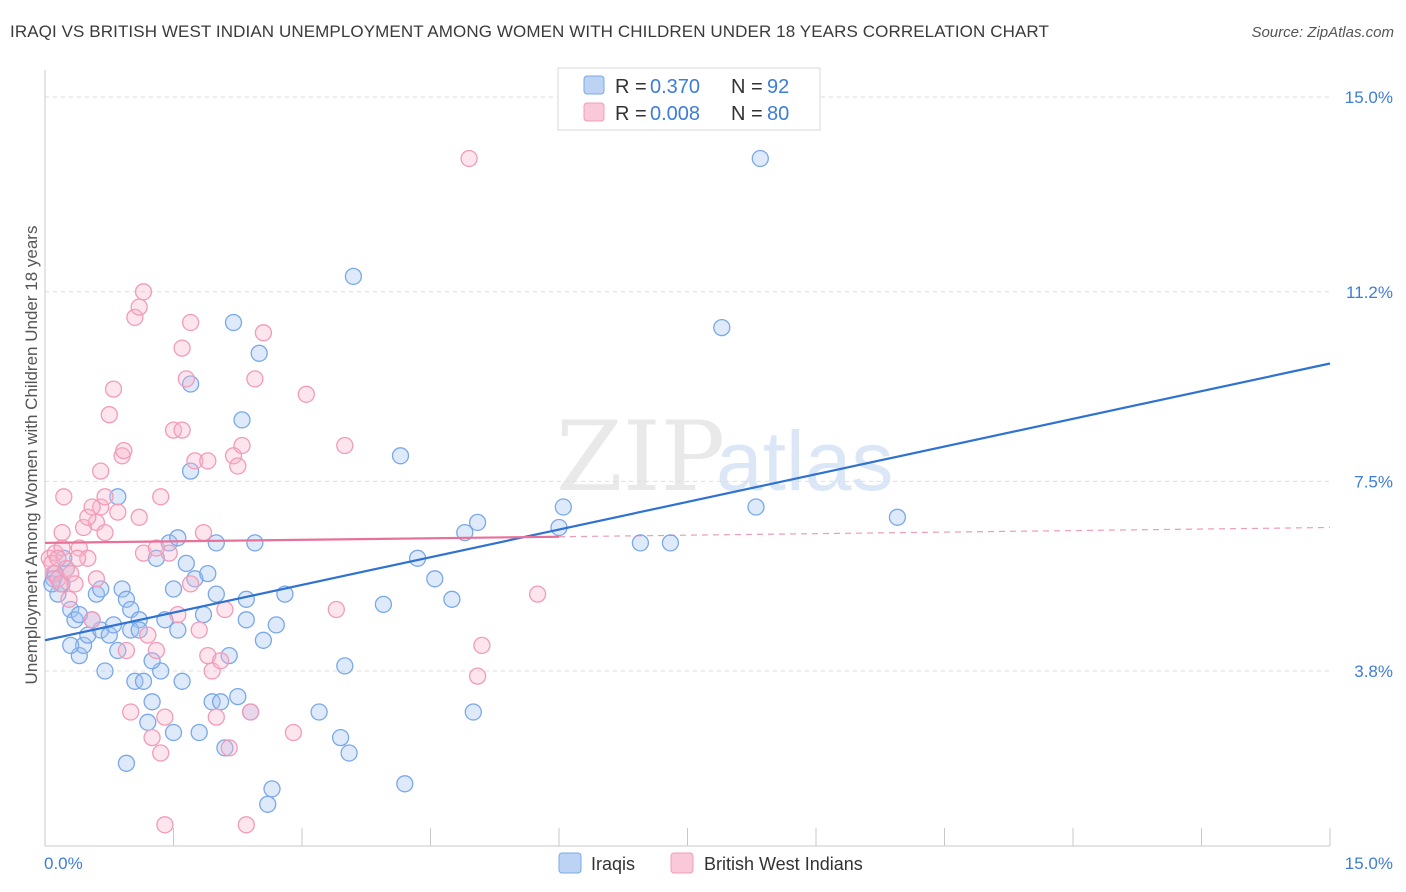 The width and height of the screenshot is (1406, 892). Describe the element at coordinates (778, 114) in the screenshot. I see `legend-n-bwi: 80` at that location.